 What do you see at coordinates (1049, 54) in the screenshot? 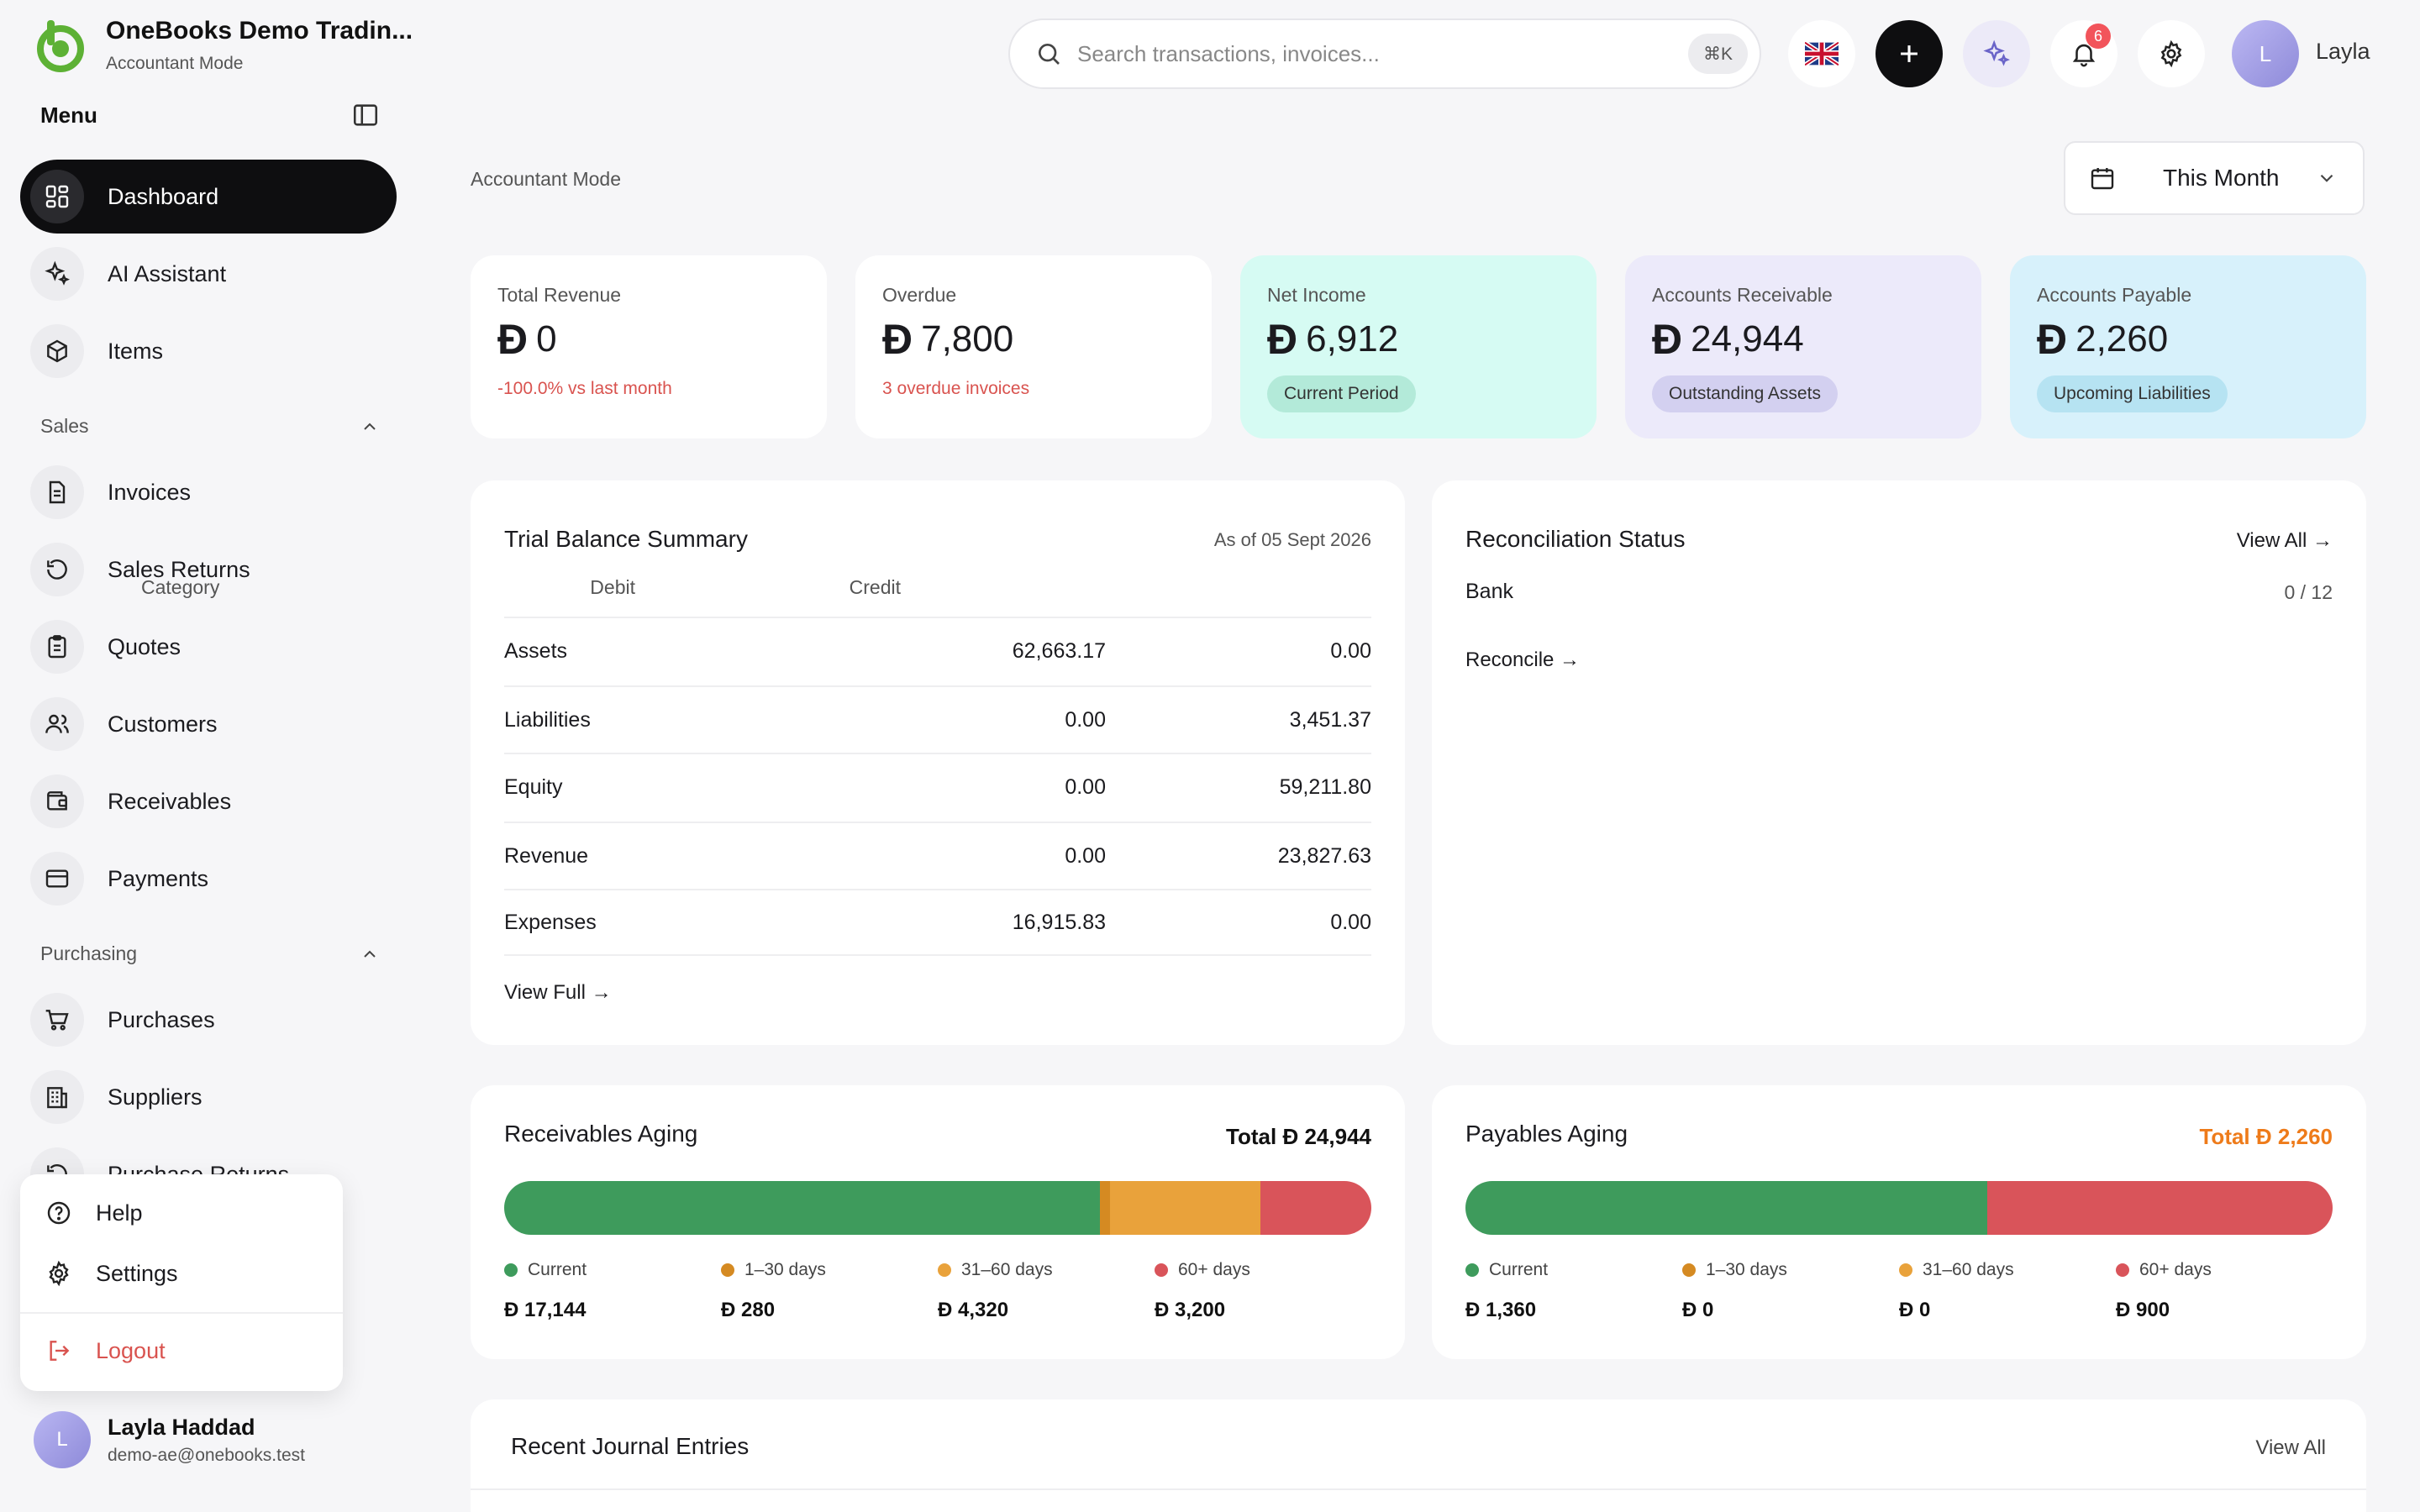
I see `search-icon` at bounding box center [1049, 54].